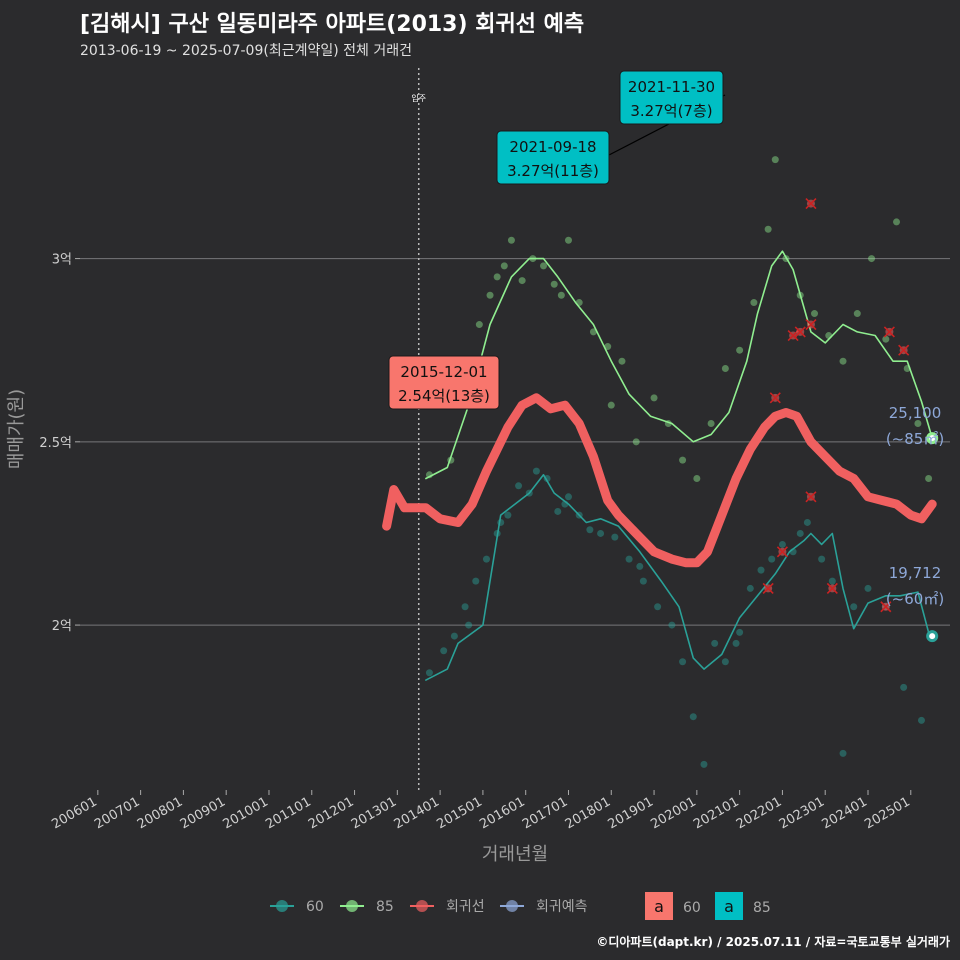  What do you see at coordinates (16, 429) in the screenshot?
I see `y-axis-title: 매매가(원)` at bounding box center [16, 429].